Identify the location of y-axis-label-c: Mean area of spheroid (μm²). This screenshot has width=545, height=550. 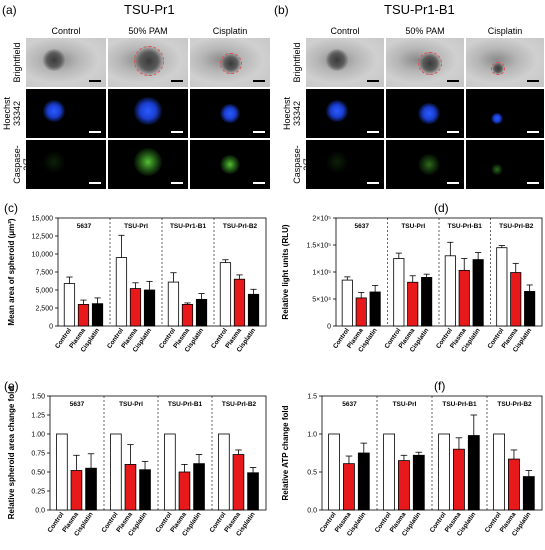
(11, 271).